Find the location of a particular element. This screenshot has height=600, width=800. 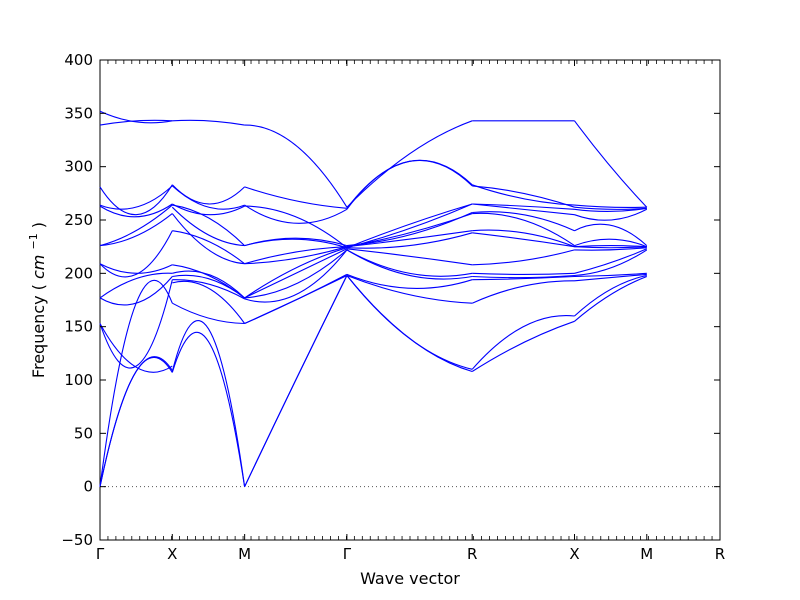

y-tick-label-6: 250 is located at coordinates (78, 220).